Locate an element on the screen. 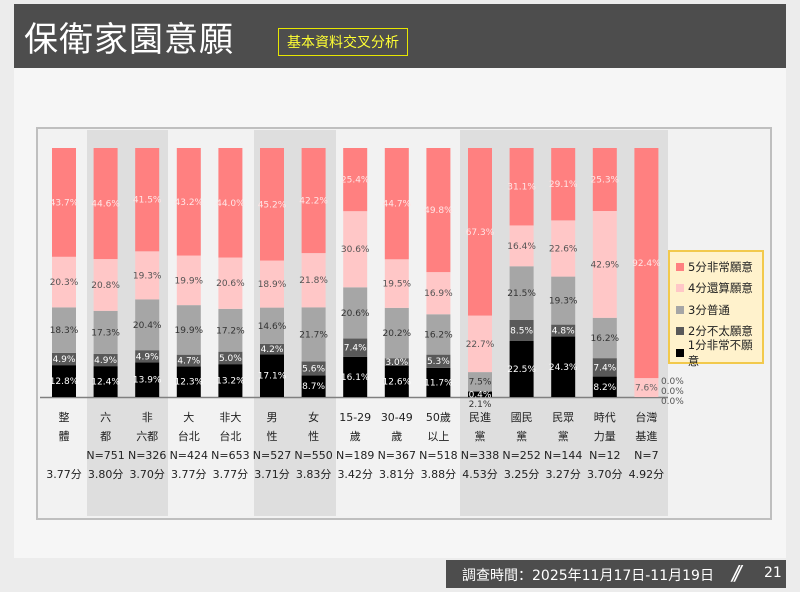 The width and height of the screenshot is (800, 592). data-label: 20.4% is located at coordinates (147, 326).